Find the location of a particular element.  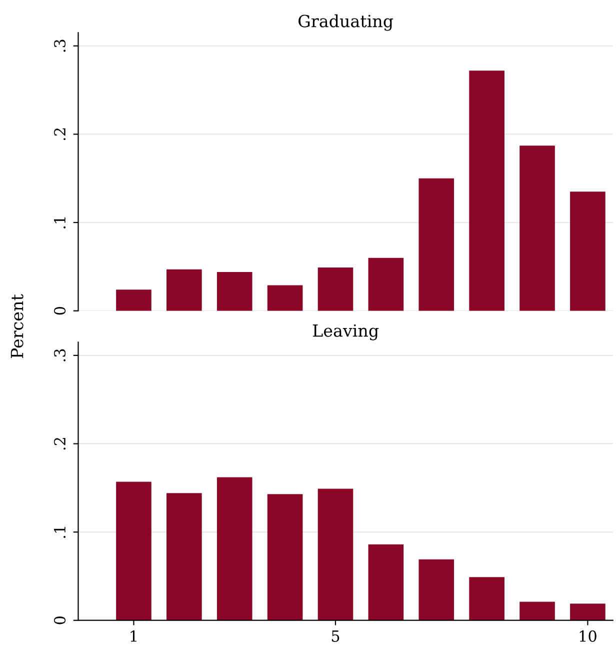

x-tick-label: 5 is located at coordinates (336, 636).